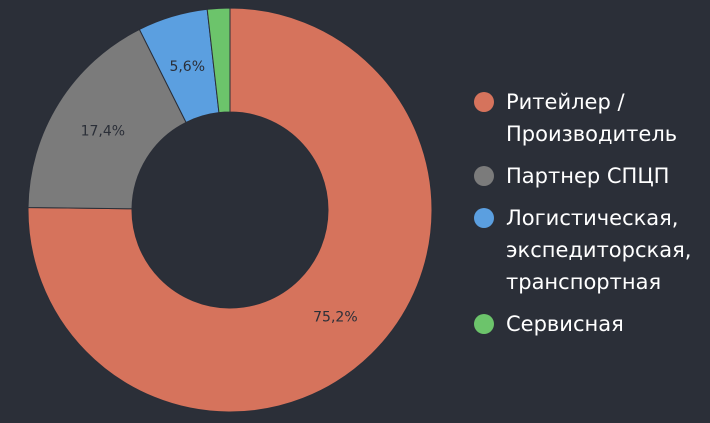  Describe the element at coordinates (484, 218) in the screenshot. I see `legend-swatch-logistics` at that location.